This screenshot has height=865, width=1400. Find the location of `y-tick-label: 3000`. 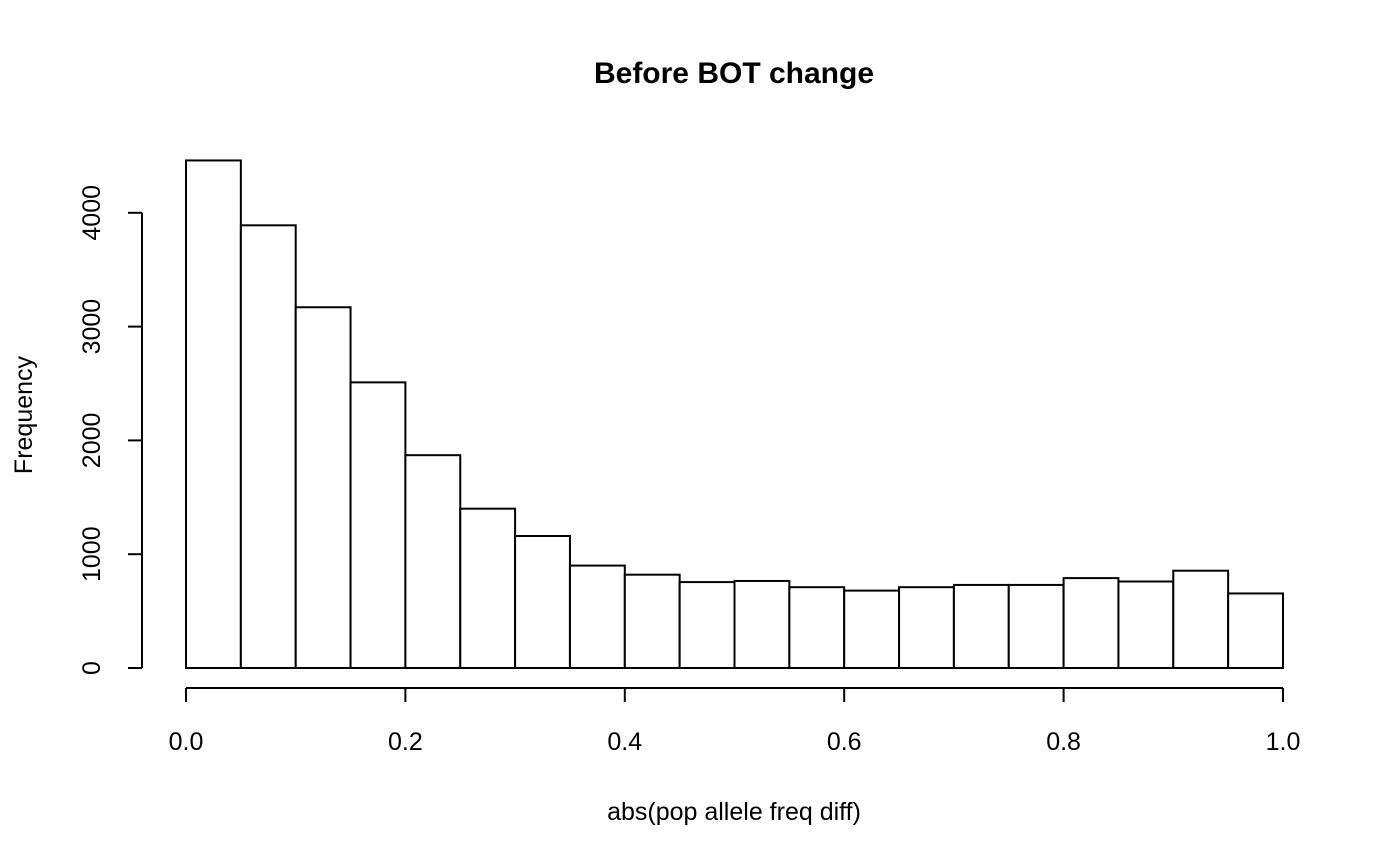

y-tick-label: 3000 is located at coordinates (92, 327).